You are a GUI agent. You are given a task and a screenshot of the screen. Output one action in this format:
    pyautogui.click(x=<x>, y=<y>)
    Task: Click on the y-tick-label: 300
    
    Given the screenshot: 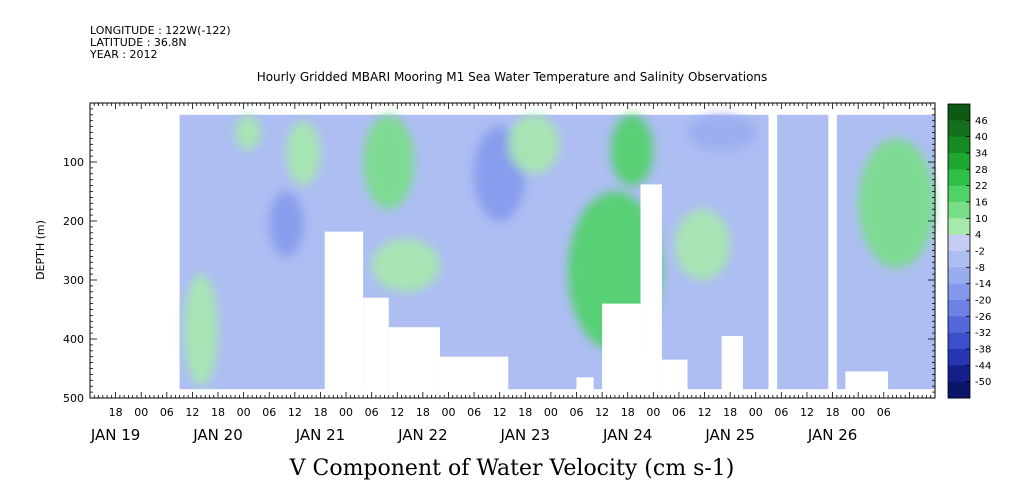 What is the action you would take?
    pyautogui.click(x=73, y=280)
    